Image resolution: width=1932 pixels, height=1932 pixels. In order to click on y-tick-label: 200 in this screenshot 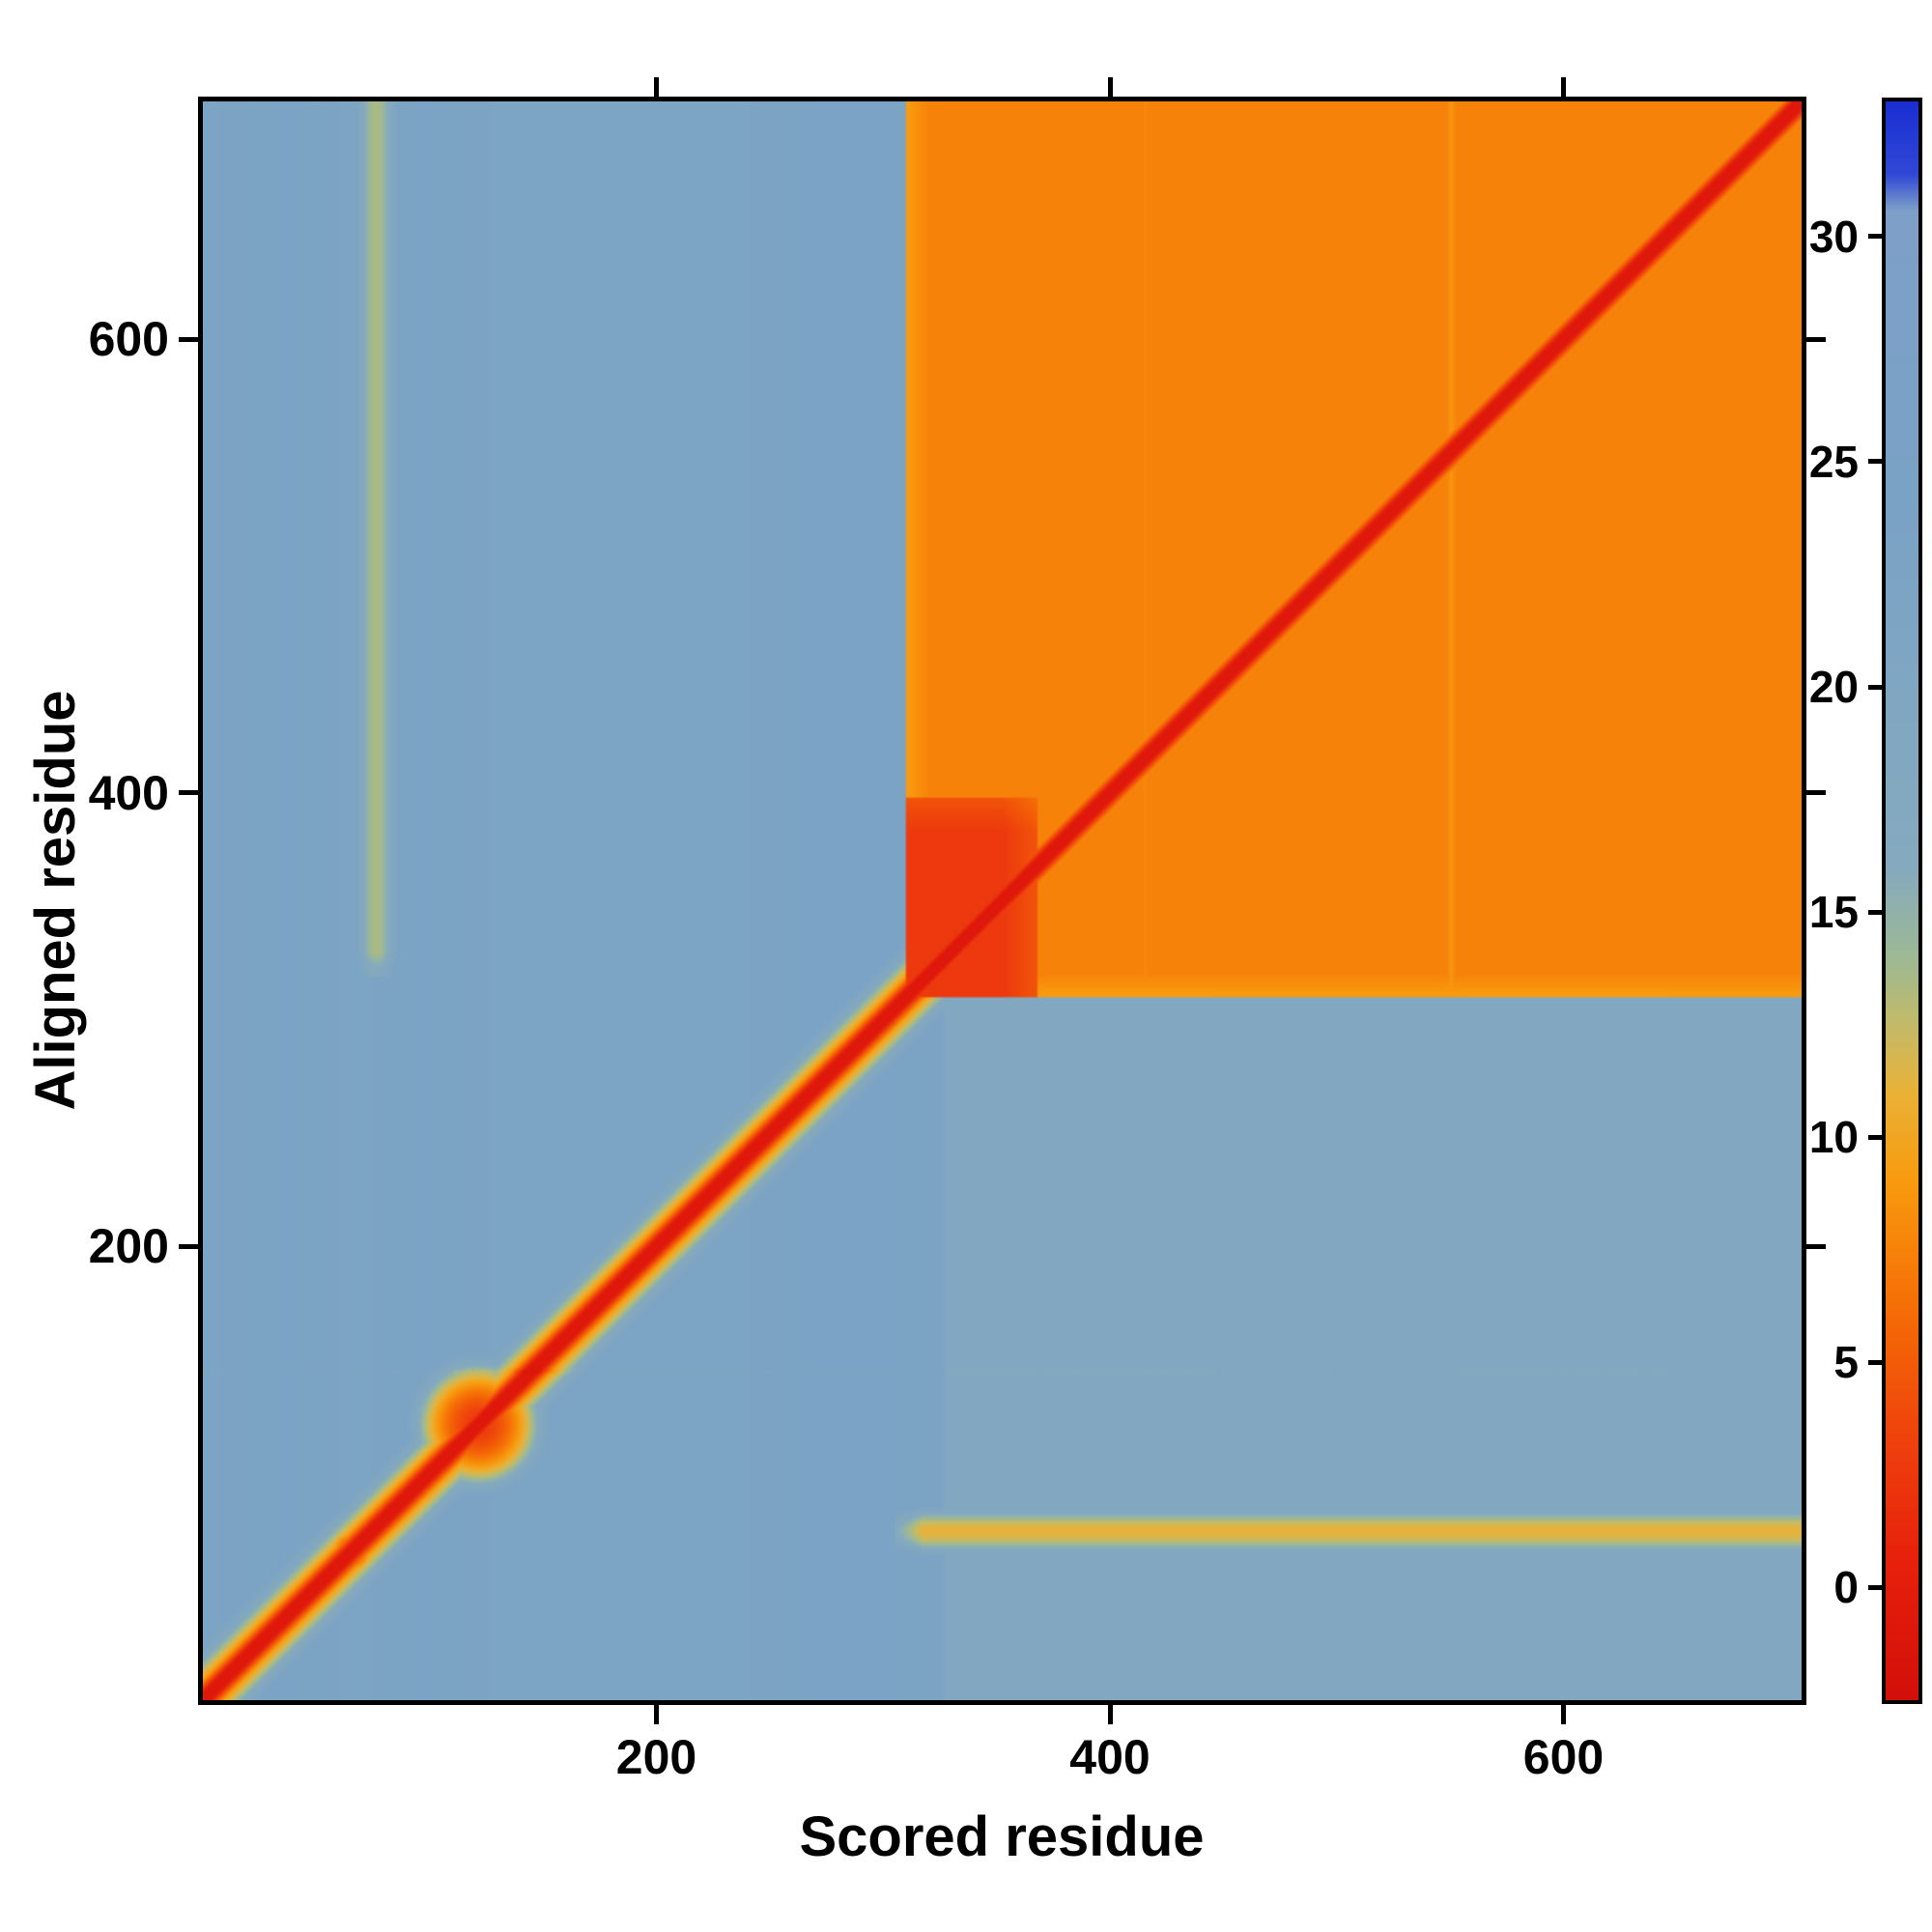, I will do `click(128, 1246)`.